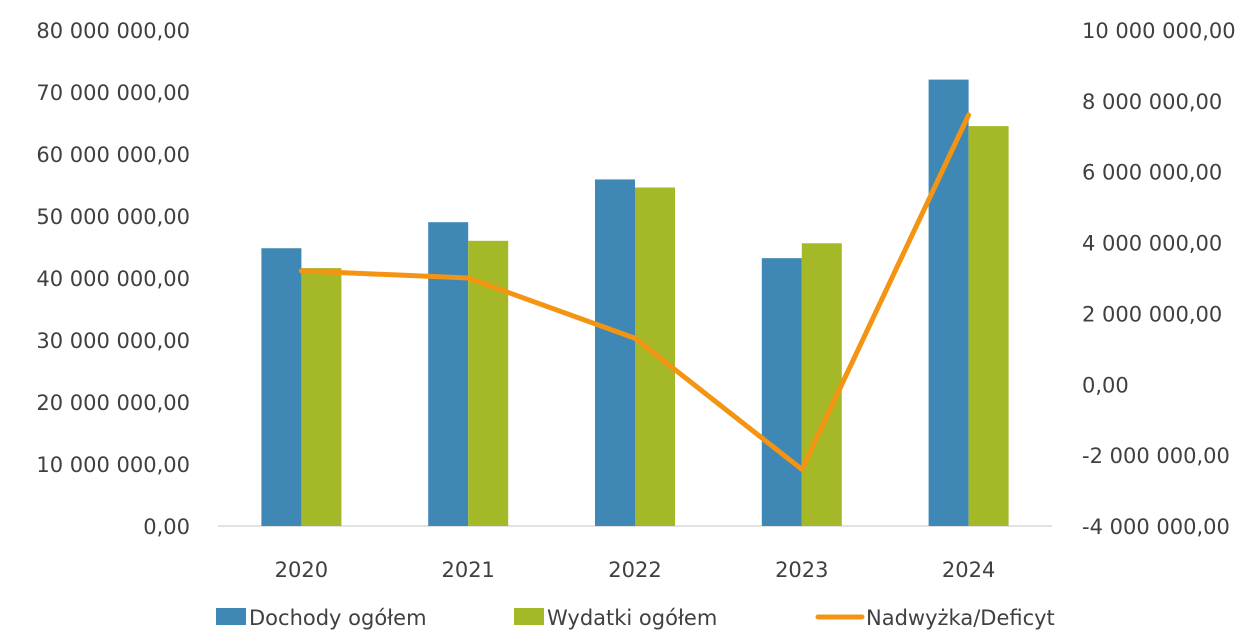  Describe the element at coordinates (634, 570) in the screenshot. I see `x-axis-tick-label: 2022` at that location.